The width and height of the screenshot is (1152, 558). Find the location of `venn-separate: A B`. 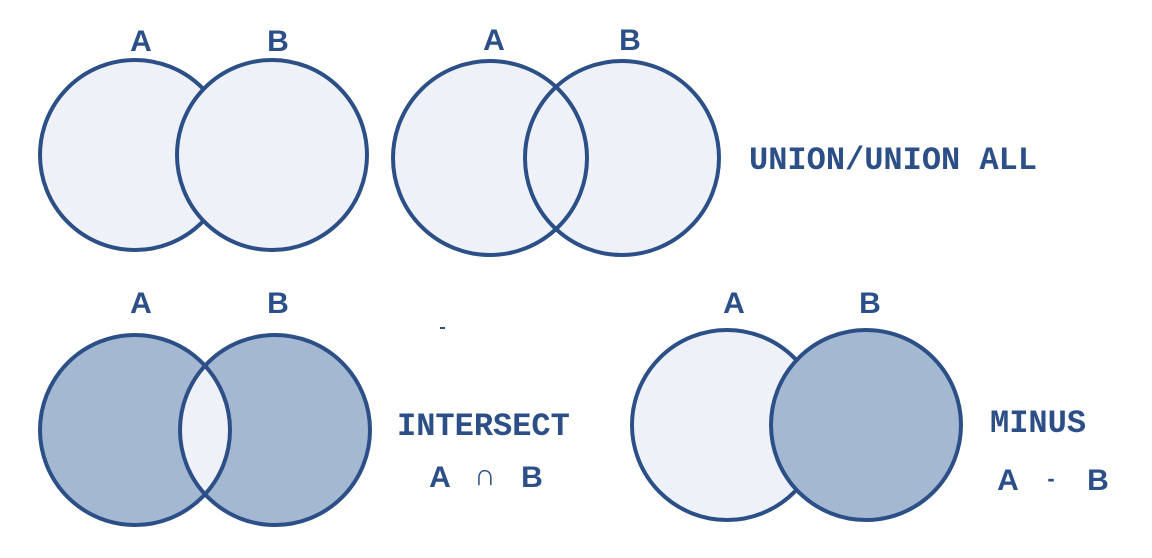

venn-separate: A B is located at coordinates (203, 137).